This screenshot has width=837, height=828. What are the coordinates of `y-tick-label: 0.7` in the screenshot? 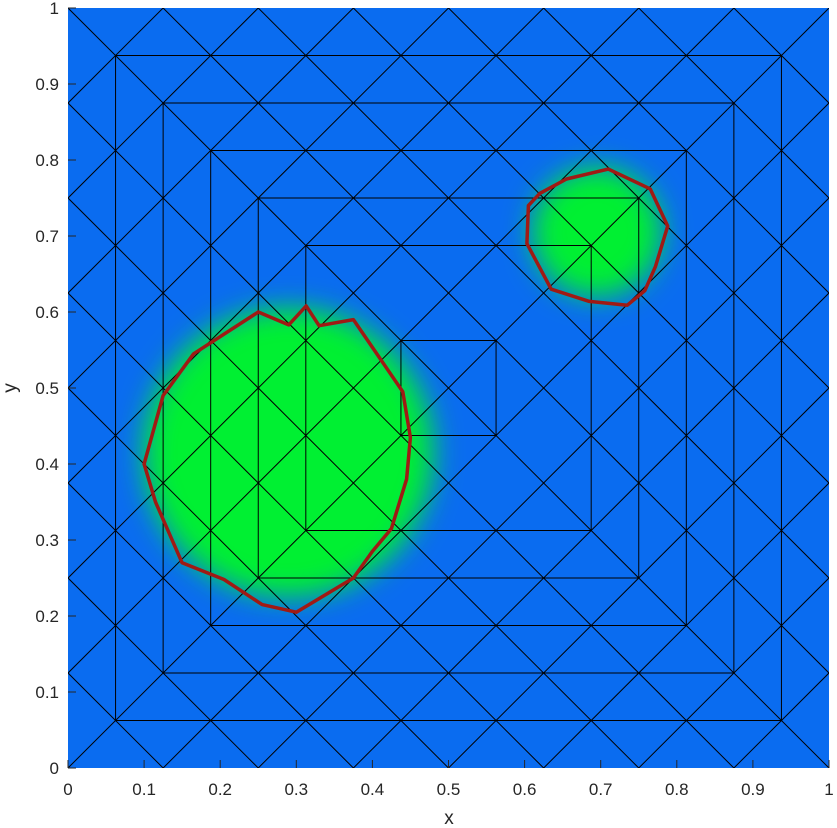 It's located at (47, 236).